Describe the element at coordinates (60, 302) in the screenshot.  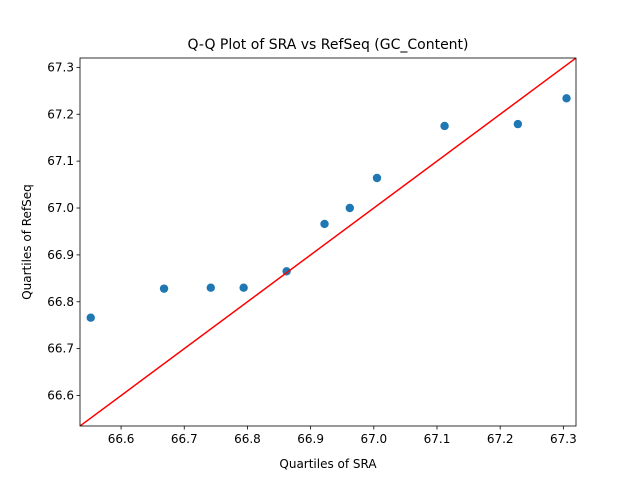
I see `y-tick-label: 66.8` at that location.